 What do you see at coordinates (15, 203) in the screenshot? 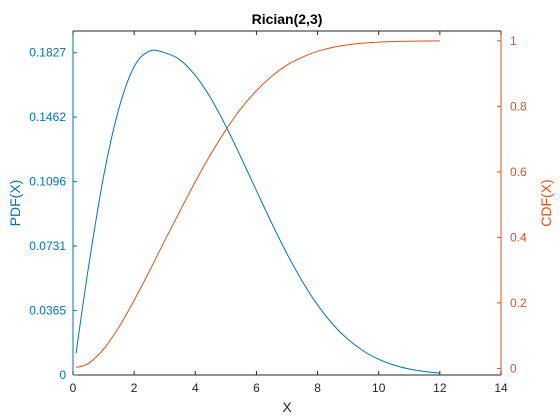
I see `y-left-axis-label: PDF(X)` at bounding box center [15, 203].